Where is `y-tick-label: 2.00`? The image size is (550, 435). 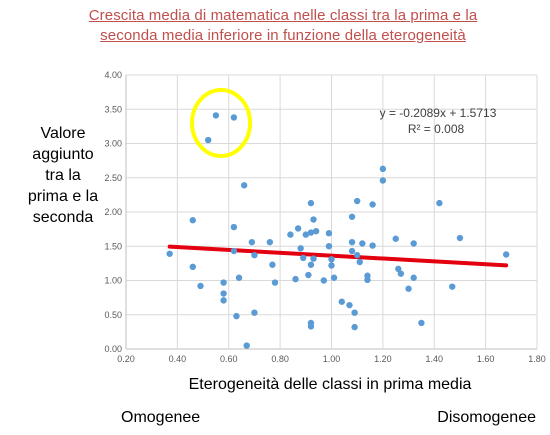
y-tick-label: 2.00 is located at coordinates (113, 212).